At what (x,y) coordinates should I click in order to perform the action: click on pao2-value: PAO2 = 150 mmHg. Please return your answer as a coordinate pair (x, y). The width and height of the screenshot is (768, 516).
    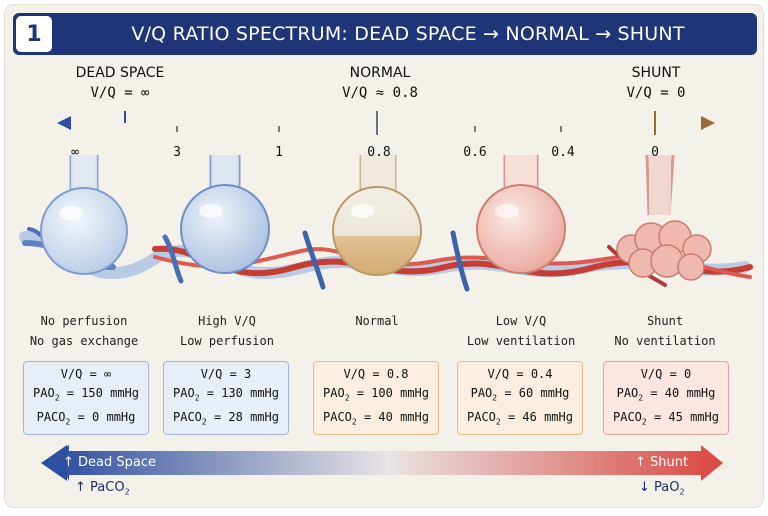
    Looking at the image, I should click on (86, 394).